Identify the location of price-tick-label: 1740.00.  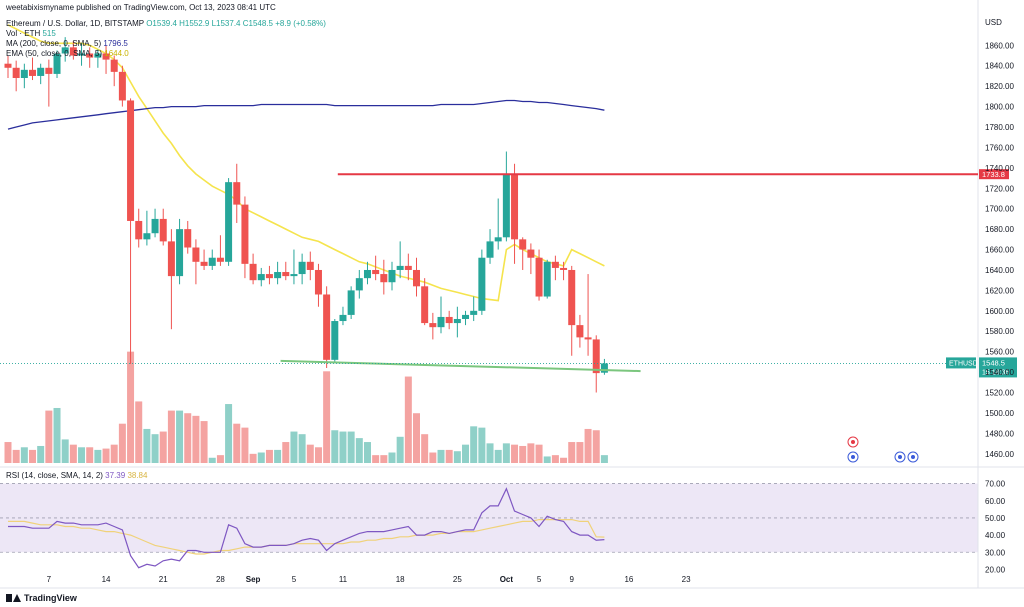
(999, 168).